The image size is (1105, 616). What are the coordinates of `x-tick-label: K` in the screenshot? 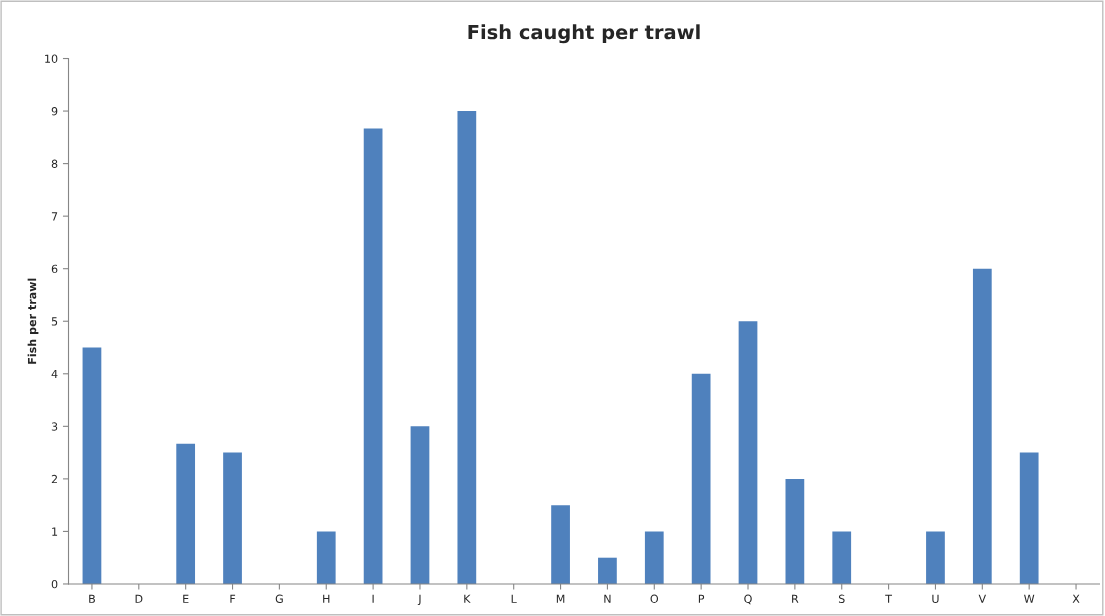 It's located at (467, 598).